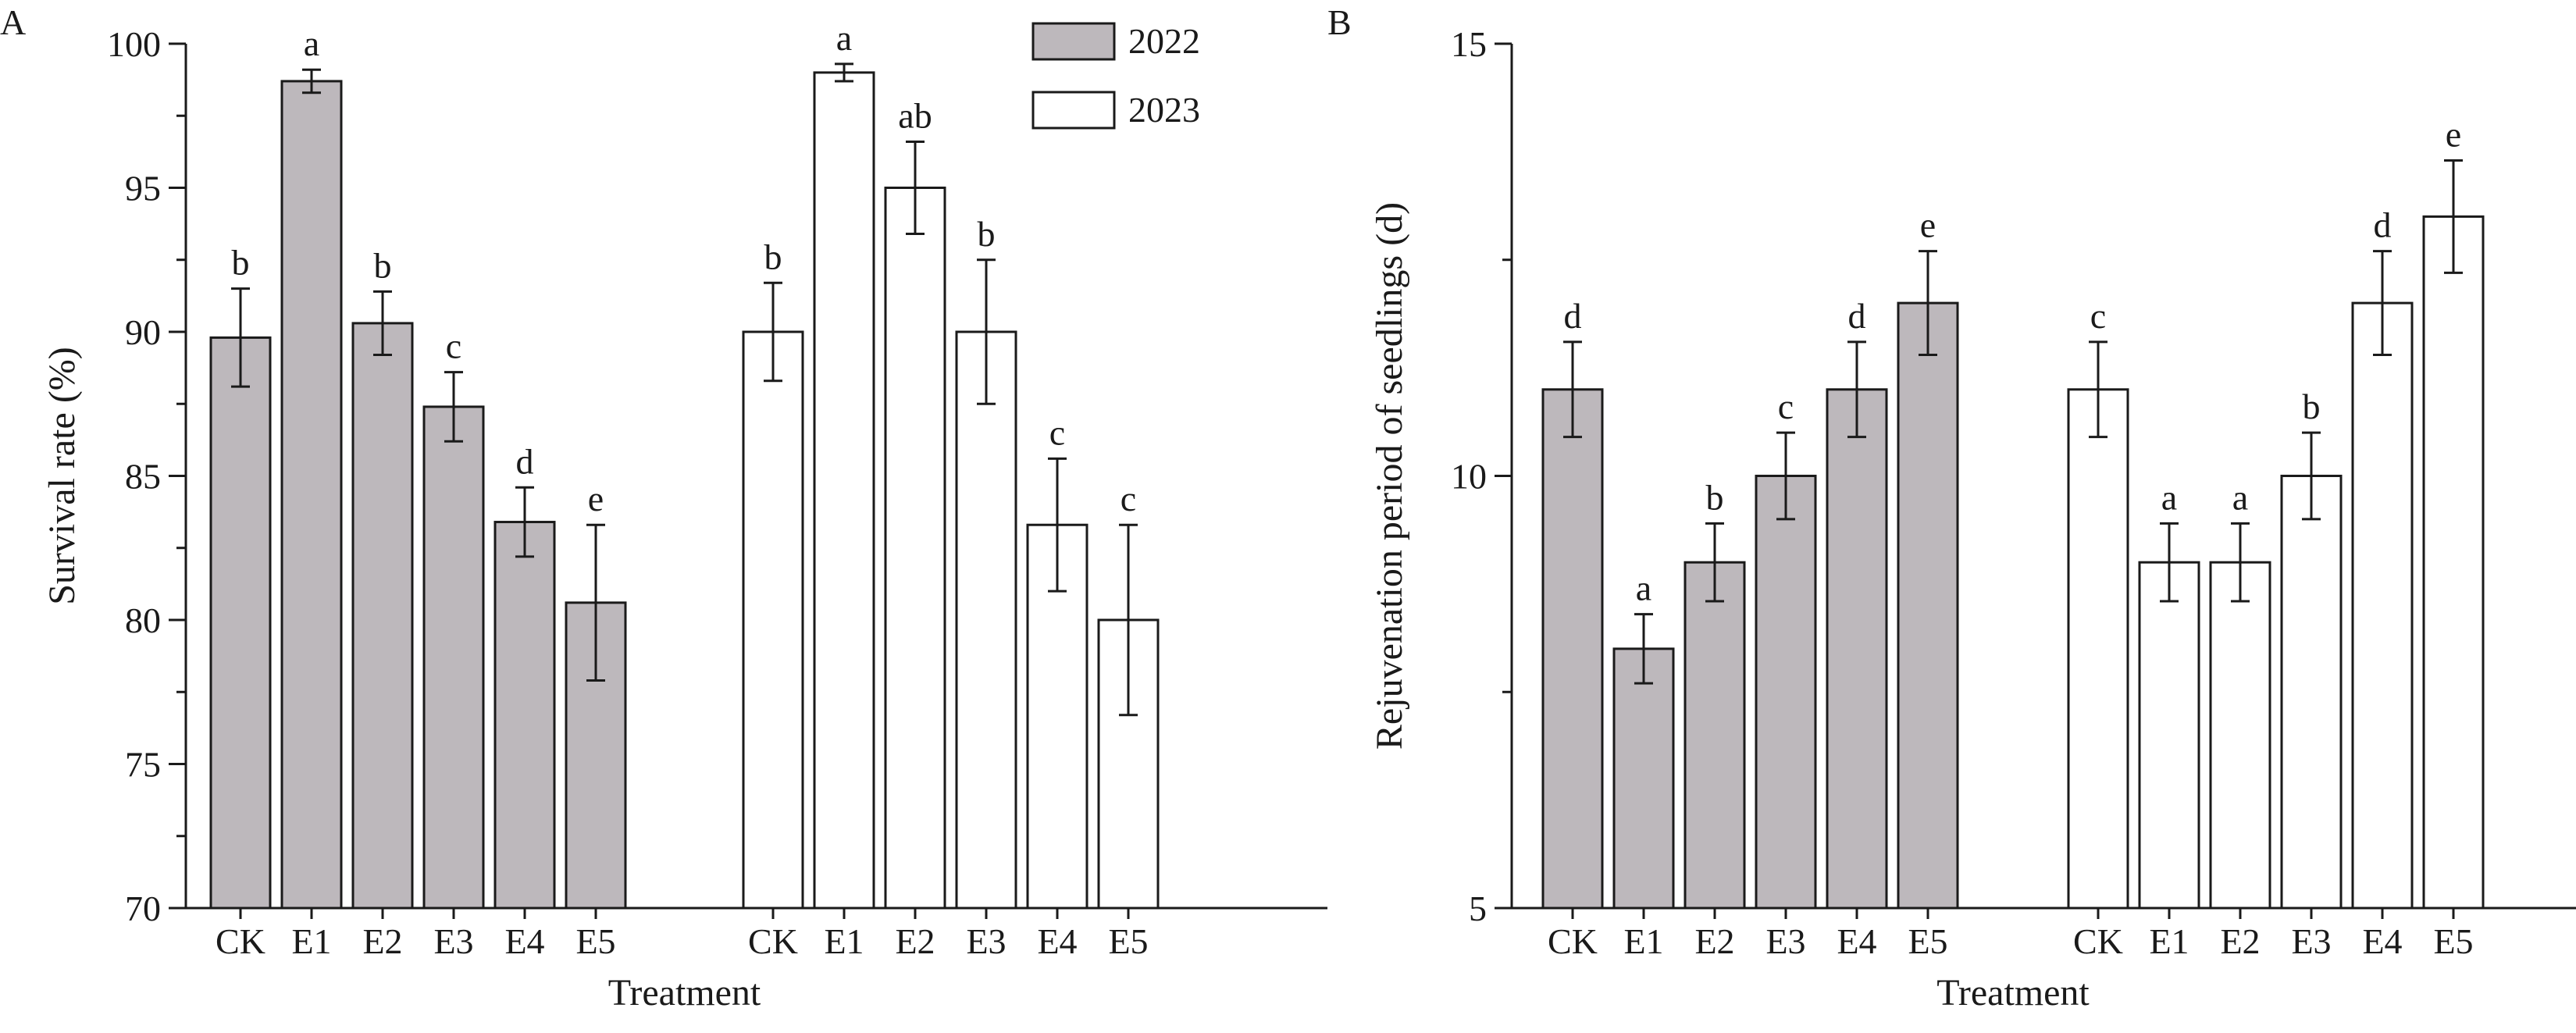 The image size is (2576, 1033). Describe the element at coordinates (915, 115) in the screenshot. I see `significance-letter: ab` at that location.